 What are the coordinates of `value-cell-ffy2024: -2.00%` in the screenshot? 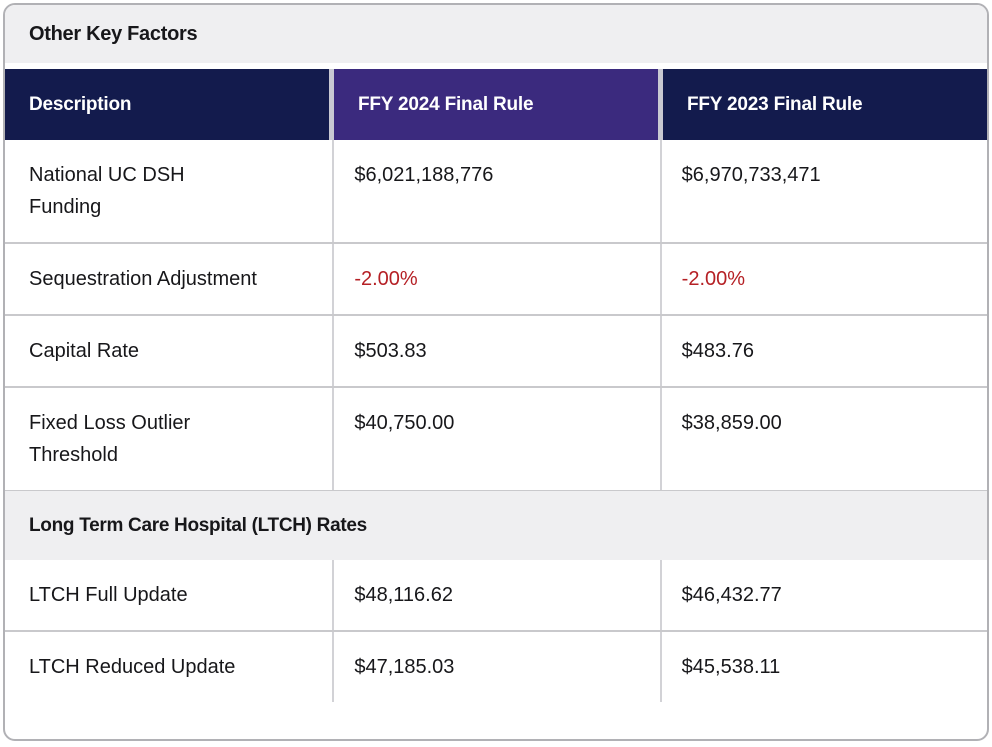 It's located at (495, 279).